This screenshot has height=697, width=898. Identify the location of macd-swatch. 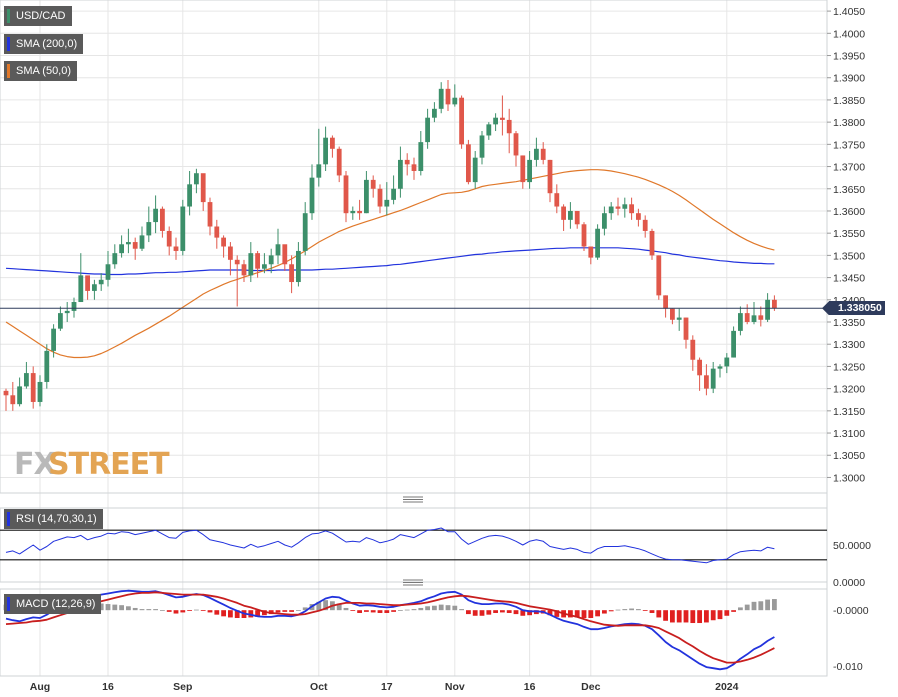
(8, 604).